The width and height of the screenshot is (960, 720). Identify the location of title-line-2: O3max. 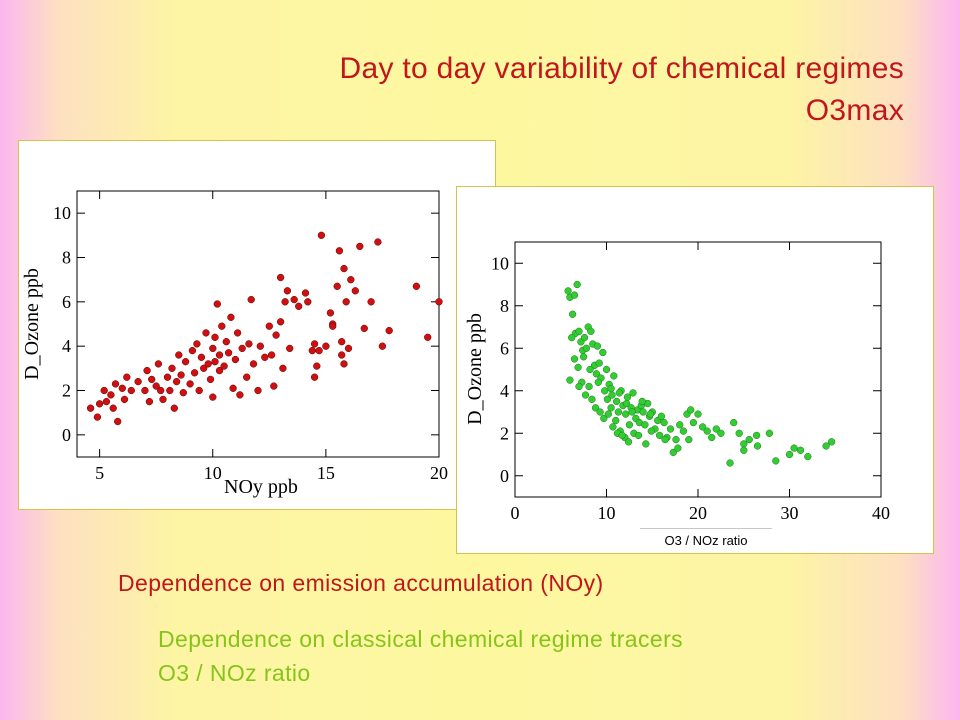
(854, 110).